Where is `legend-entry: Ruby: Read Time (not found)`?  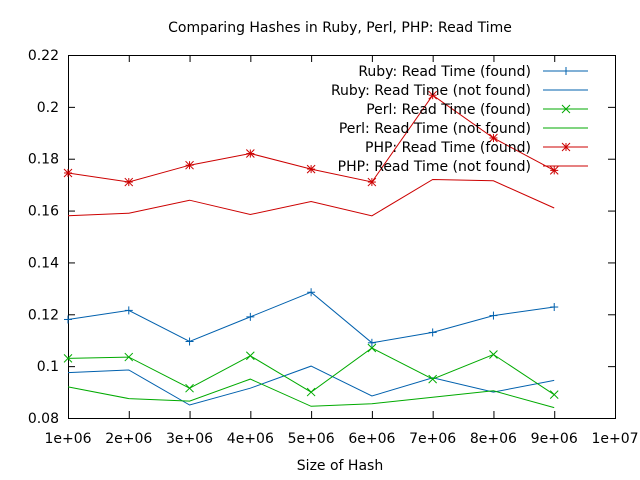
legend-entry: Ruby: Read Time (not found) is located at coordinates (459, 91).